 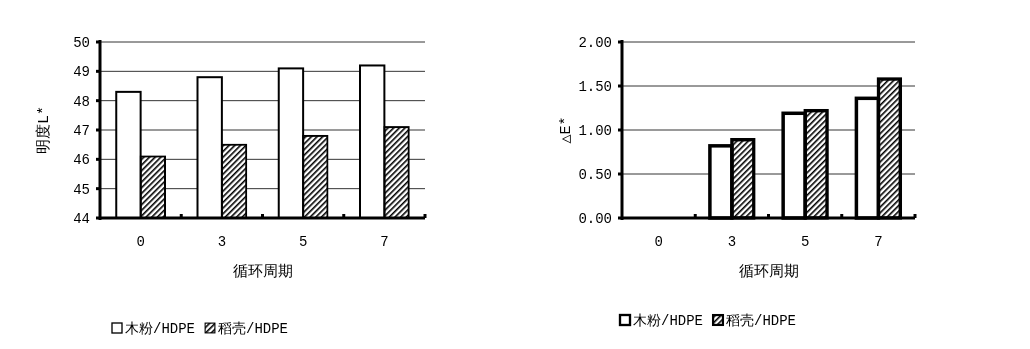 What do you see at coordinates (595, 43) in the screenshot?
I see `y-tick-label: 2.00` at bounding box center [595, 43].